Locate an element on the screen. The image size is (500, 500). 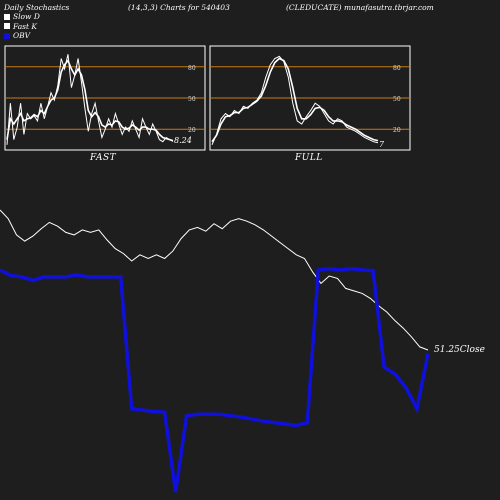
fast-panel-levels: 80 50 20 is located at coordinates (105, 99).